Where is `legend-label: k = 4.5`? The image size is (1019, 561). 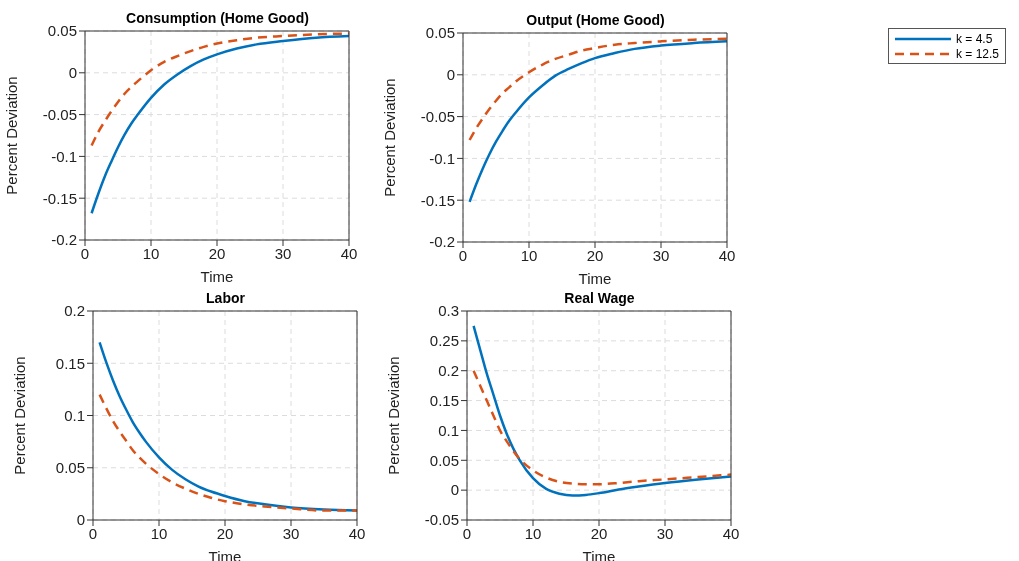
legend-label: k = 4.5 is located at coordinates (974, 38).